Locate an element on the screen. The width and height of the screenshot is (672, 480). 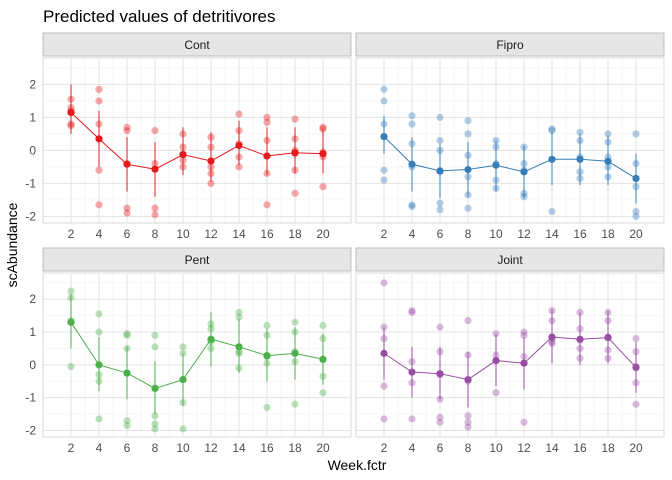
y-tick-label: -1 is located at coordinates (30, 398).